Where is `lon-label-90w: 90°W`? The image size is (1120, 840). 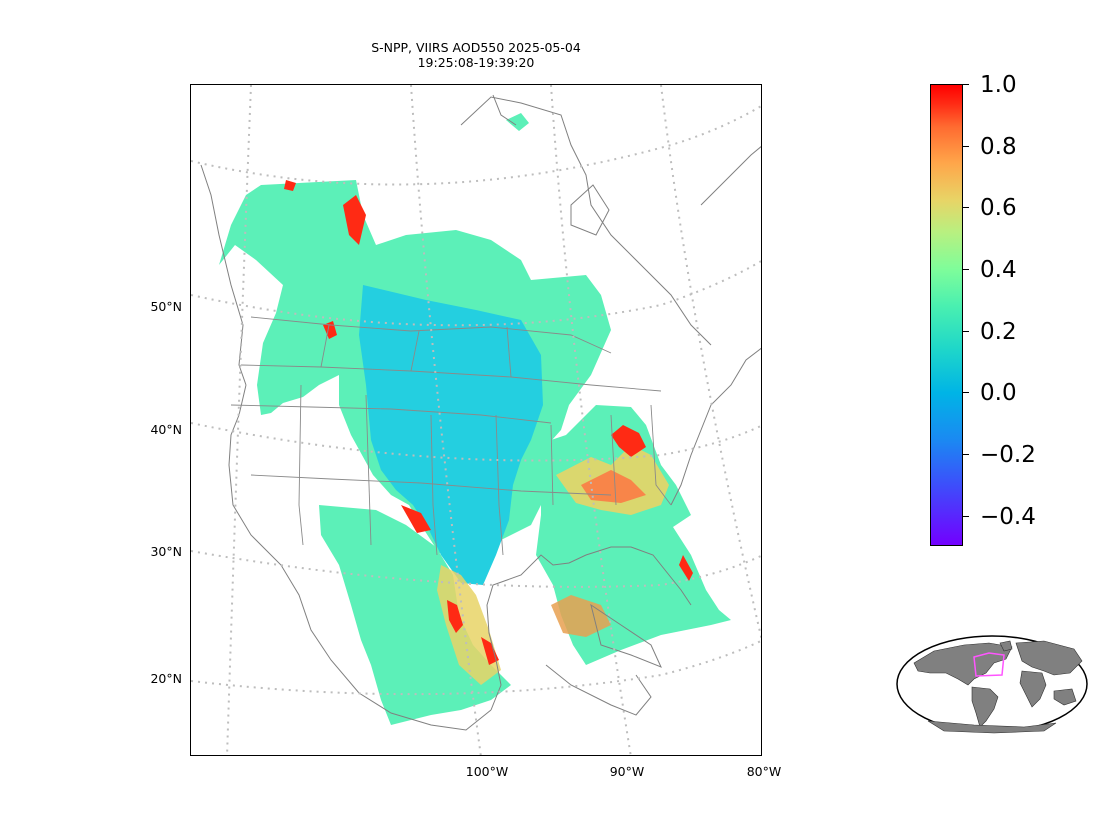 lon-label-90w: 90°W is located at coordinates (627, 771).